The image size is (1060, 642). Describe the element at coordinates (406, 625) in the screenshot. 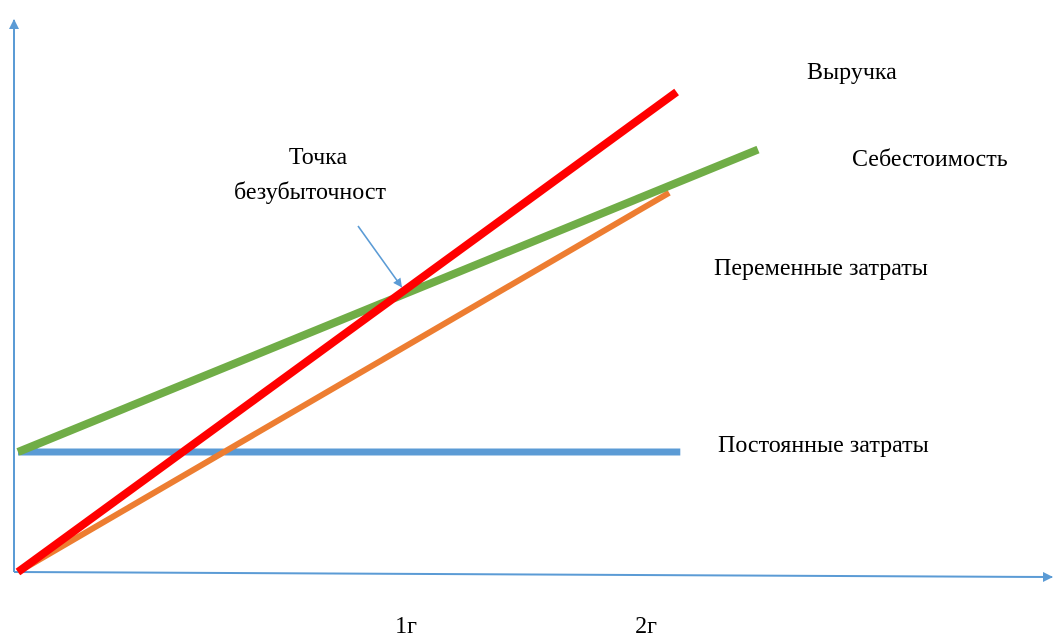

I see `x-tick-label-1: 1г` at that location.